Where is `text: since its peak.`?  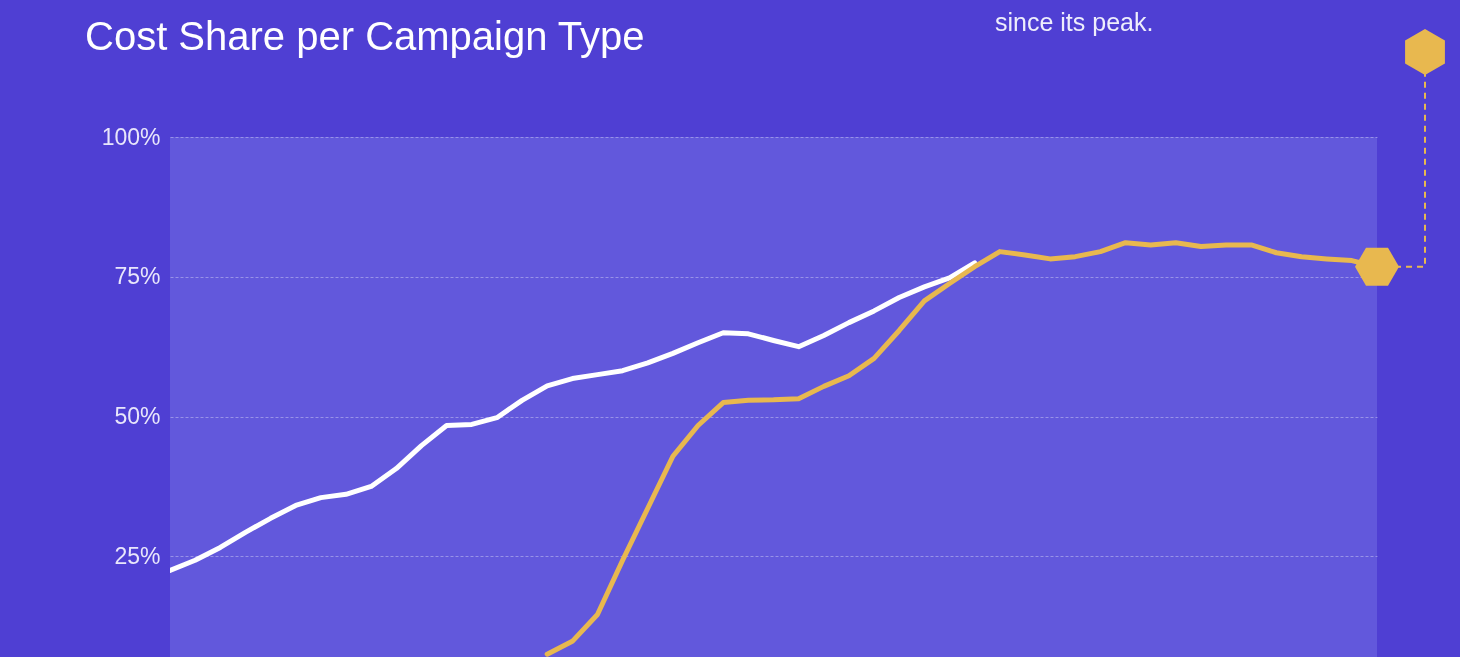 text: since its peak. is located at coordinates (1074, 22).